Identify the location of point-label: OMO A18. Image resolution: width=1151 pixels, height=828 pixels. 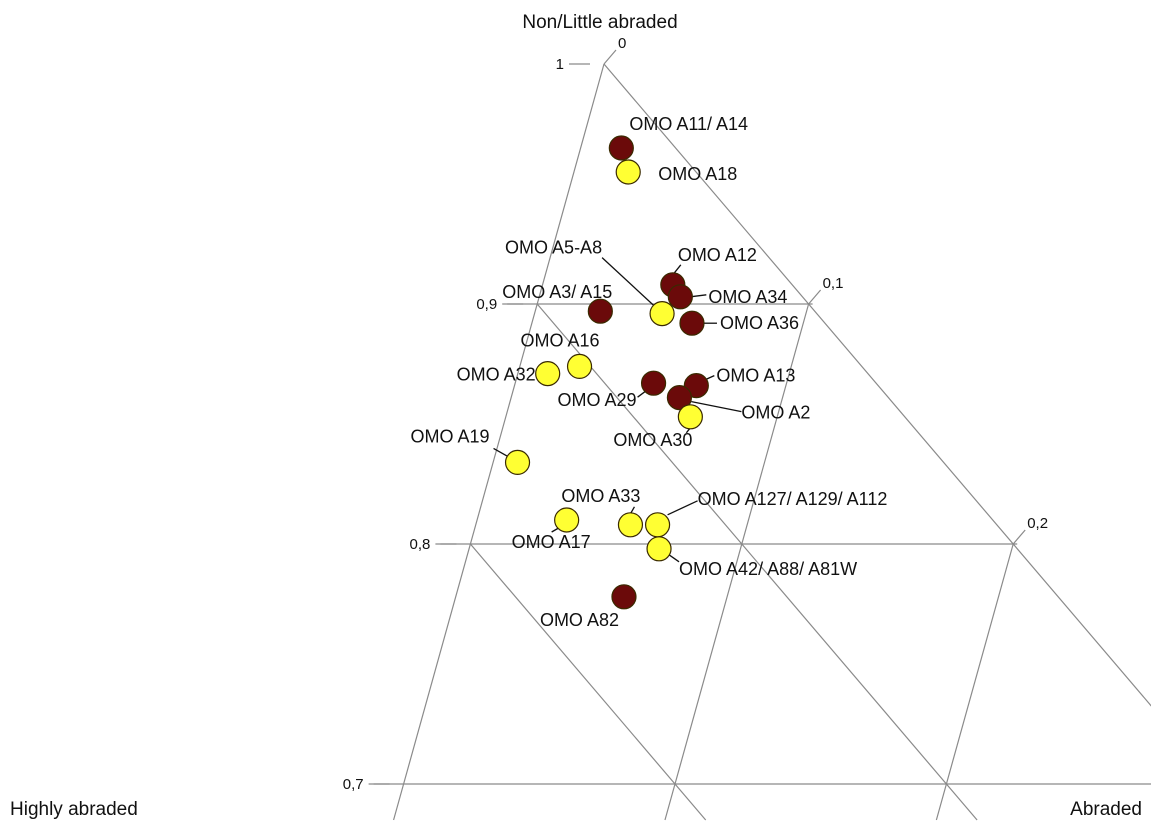
(697, 174).